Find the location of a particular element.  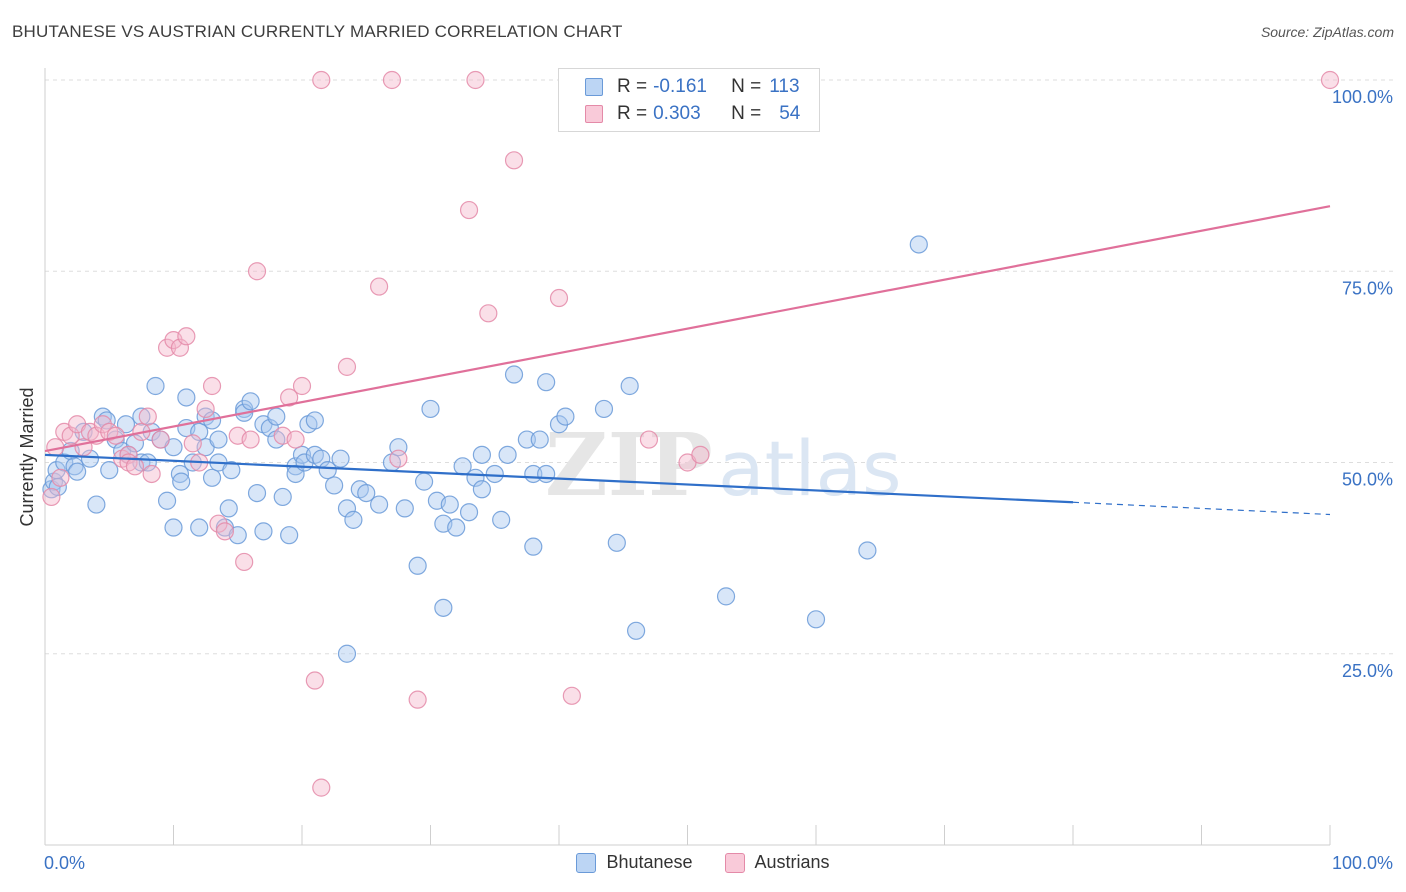

watermark-zip: ZIP is located at coordinates (629, 465).